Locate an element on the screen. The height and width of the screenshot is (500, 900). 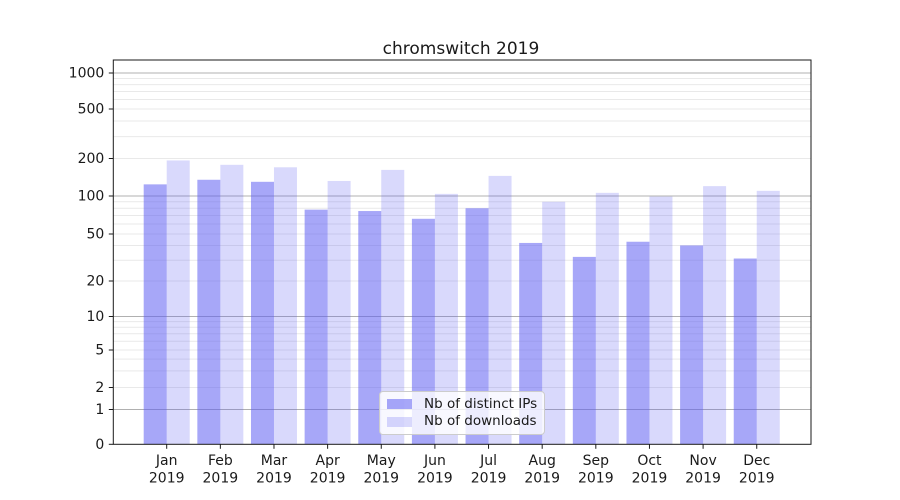
bar-distinct-ips-apr is located at coordinates (316, 327).